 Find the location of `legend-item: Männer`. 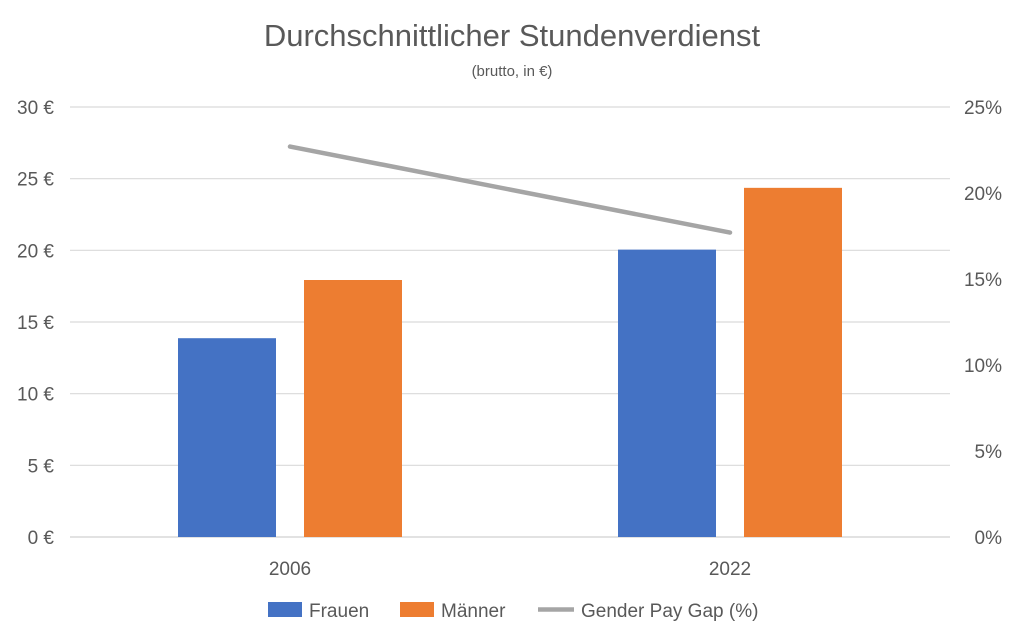

legend-item: Männer is located at coordinates (453, 611).